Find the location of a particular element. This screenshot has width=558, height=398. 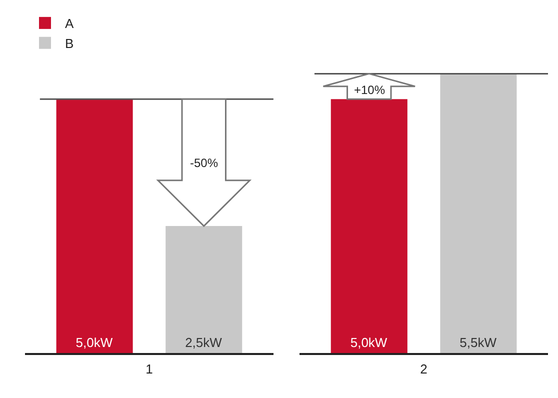

legend-label: B is located at coordinates (69, 43).